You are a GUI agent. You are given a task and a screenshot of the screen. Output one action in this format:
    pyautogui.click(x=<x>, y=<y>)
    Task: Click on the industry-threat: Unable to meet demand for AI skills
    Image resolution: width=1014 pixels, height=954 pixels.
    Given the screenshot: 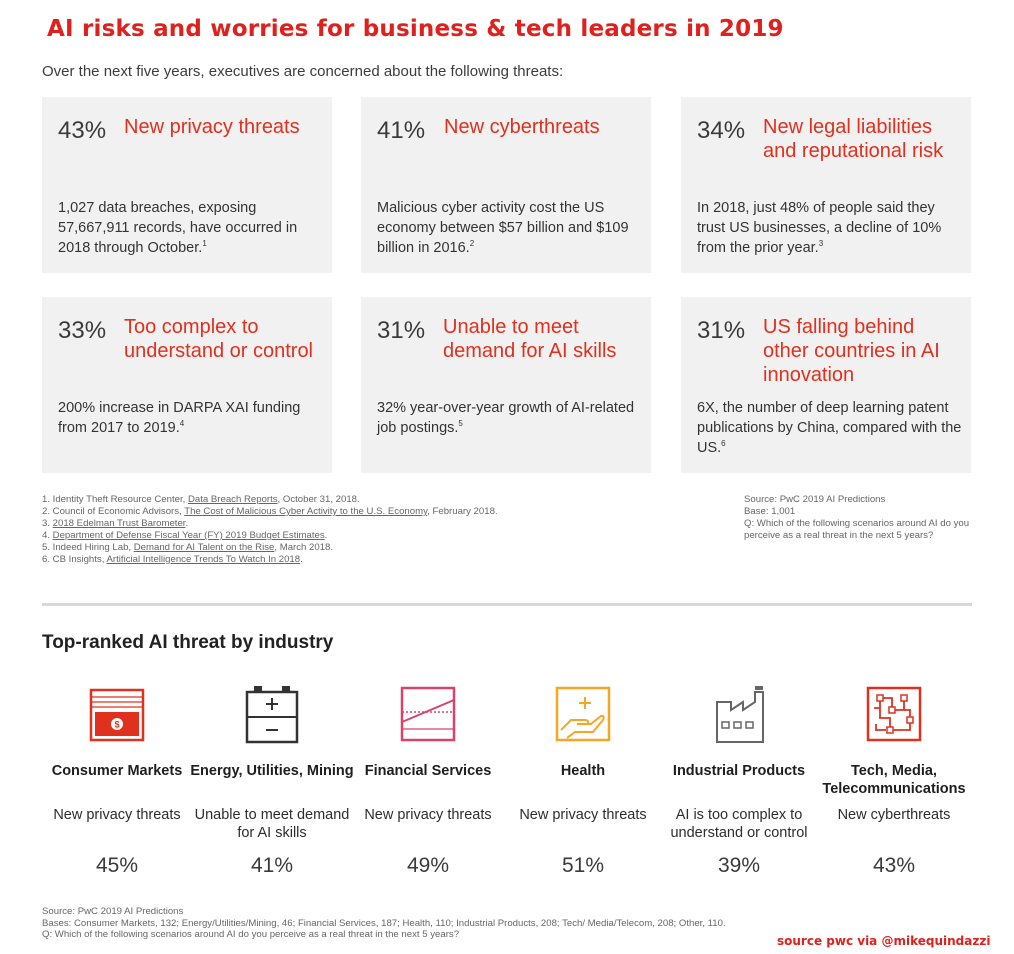 What is the action you would take?
    pyautogui.click(x=272, y=824)
    